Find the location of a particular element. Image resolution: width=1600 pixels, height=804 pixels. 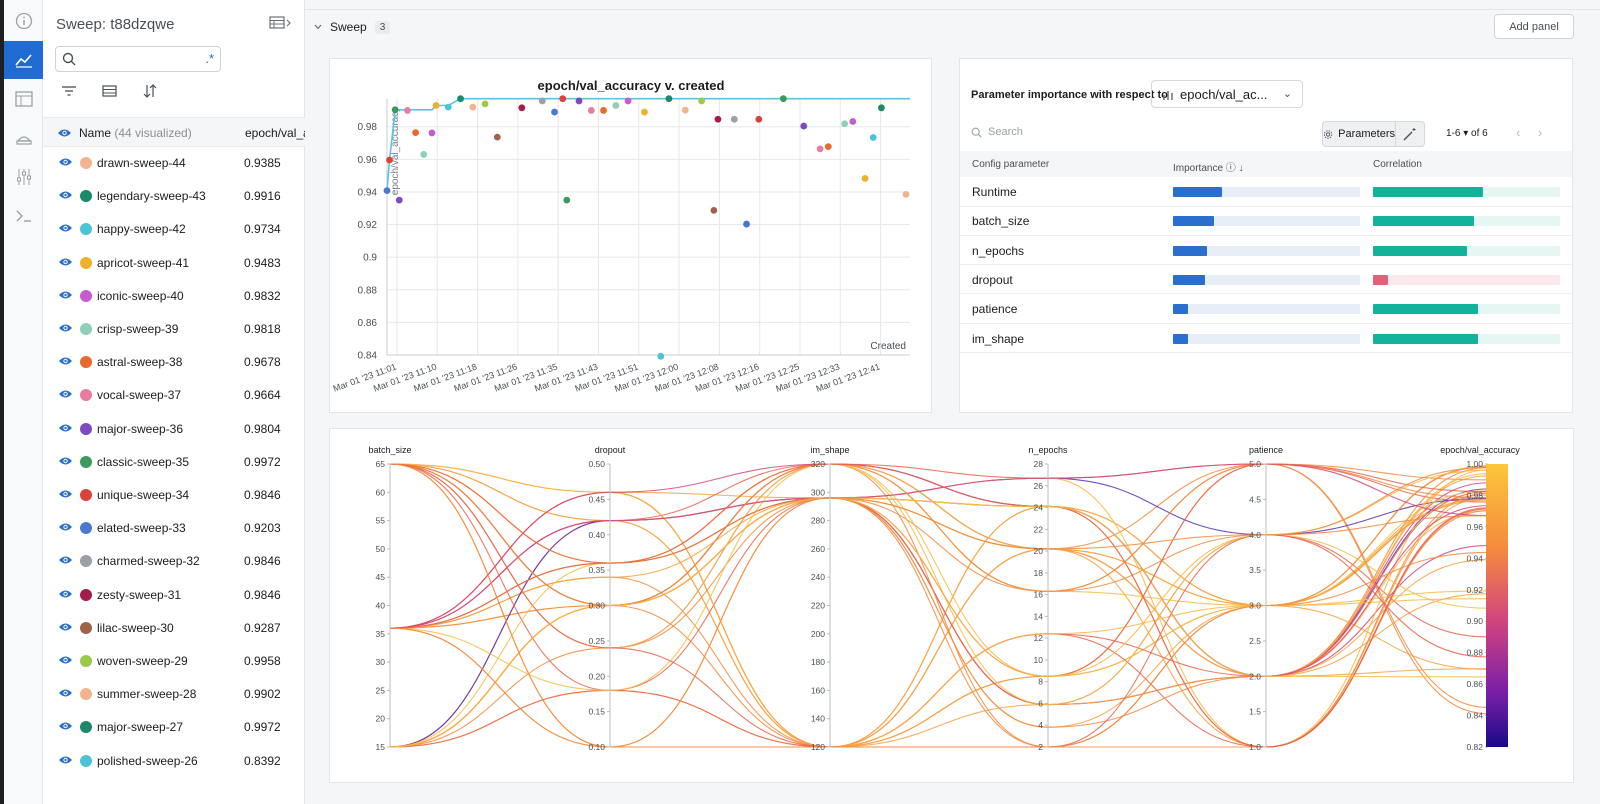

run-row: drawn-sweep-44 0.9385 is located at coordinates (174, 164).